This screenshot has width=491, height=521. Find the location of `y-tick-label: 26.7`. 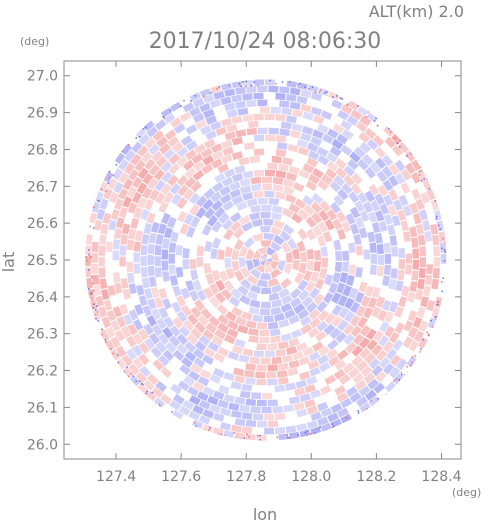

y-tick-label: 26.7 is located at coordinates (42, 187).